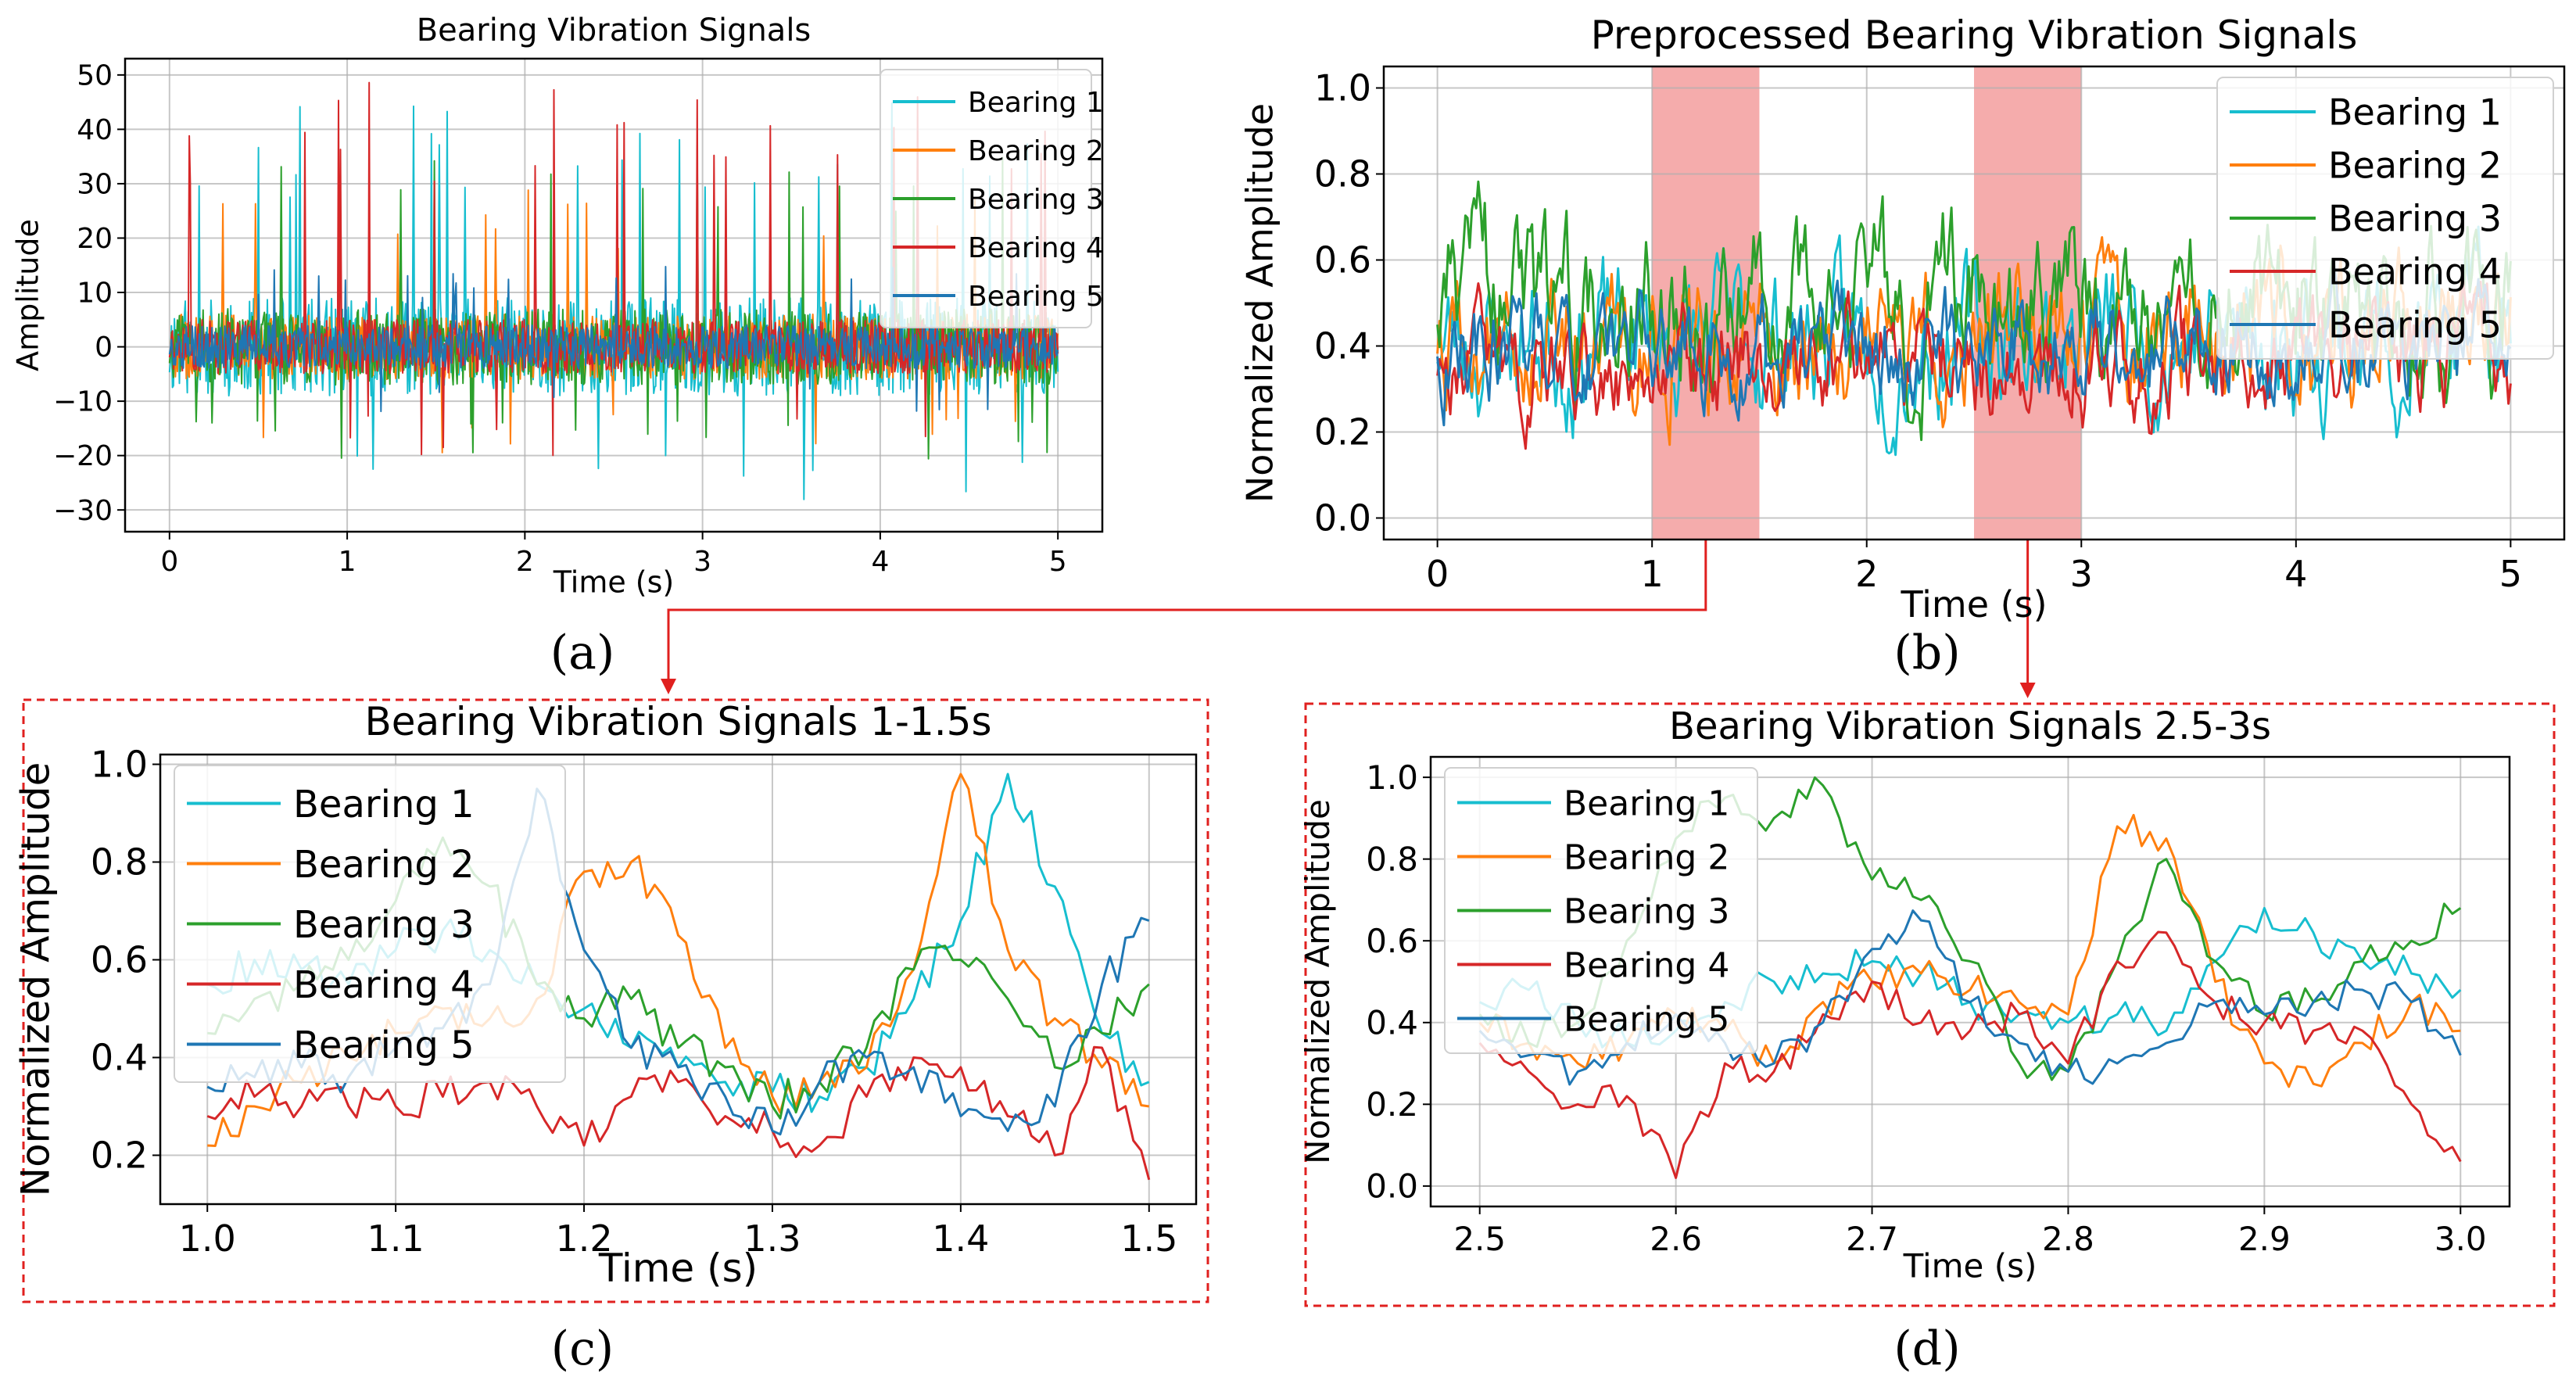  Describe the element at coordinates (1479, 1239) in the screenshot. I see `x-tick-label: 2.5` at that location.